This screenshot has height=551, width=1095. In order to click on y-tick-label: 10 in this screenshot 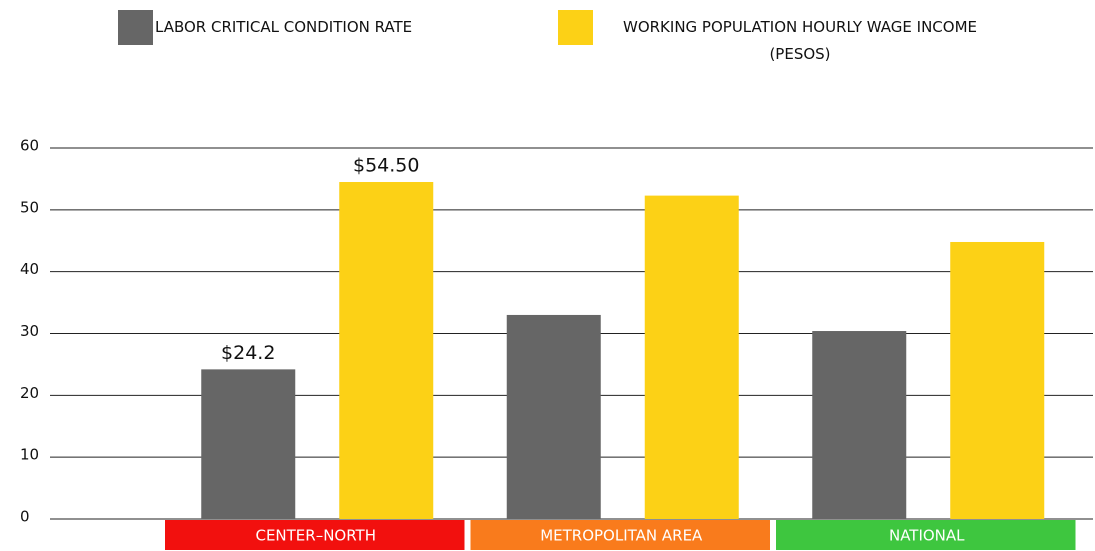, I will do `click(29, 455)`.